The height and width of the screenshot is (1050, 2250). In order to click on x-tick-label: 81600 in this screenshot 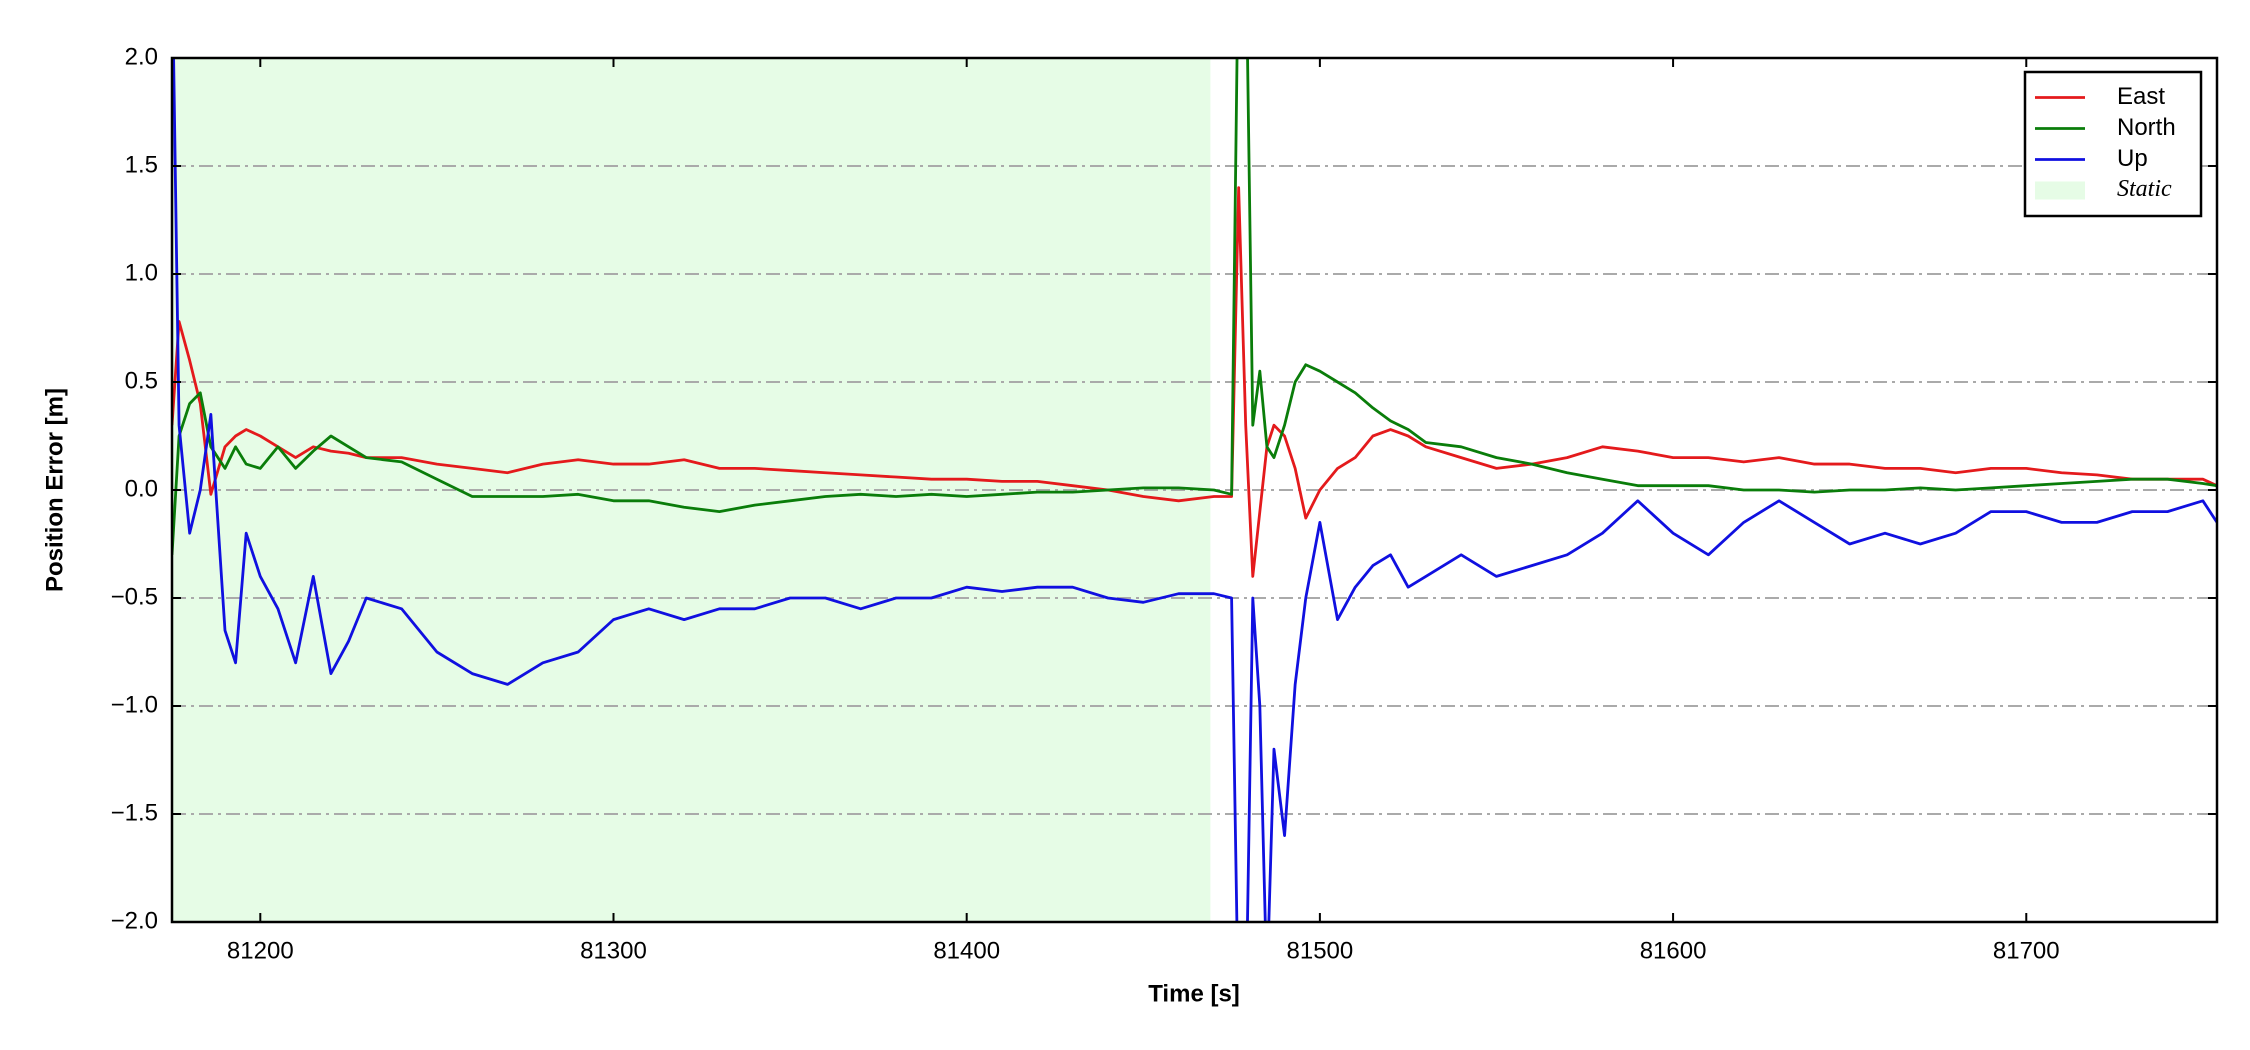, I will do `click(1673, 950)`.